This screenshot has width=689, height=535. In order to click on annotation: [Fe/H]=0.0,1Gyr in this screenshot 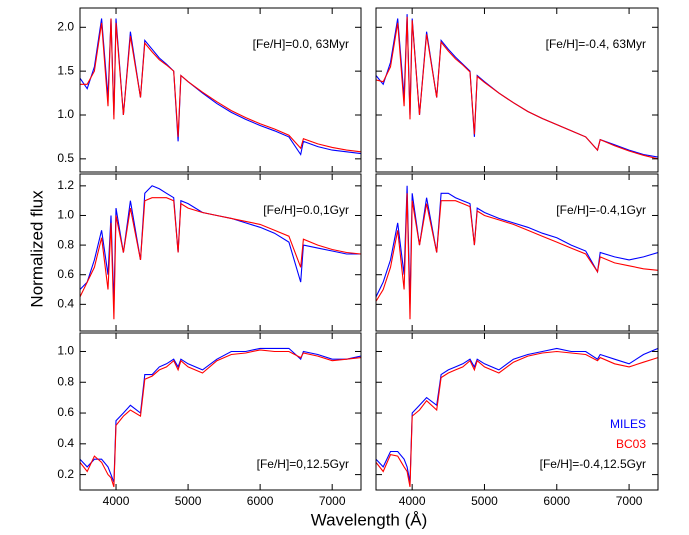, I will do `click(306, 210)`.